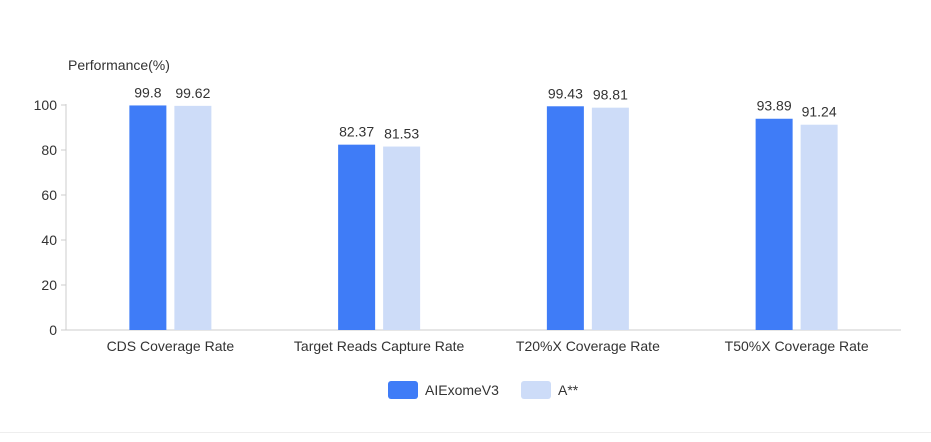 The height and width of the screenshot is (442, 931). Describe the element at coordinates (192, 93) in the screenshot. I see `bar-value-label: 99.62` at that location.